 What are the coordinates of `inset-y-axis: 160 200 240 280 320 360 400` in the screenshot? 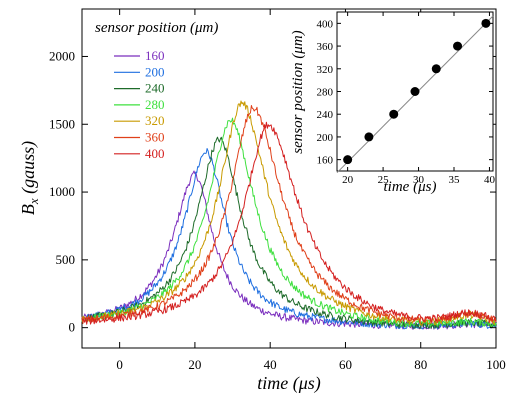 It's located at (405, 92).